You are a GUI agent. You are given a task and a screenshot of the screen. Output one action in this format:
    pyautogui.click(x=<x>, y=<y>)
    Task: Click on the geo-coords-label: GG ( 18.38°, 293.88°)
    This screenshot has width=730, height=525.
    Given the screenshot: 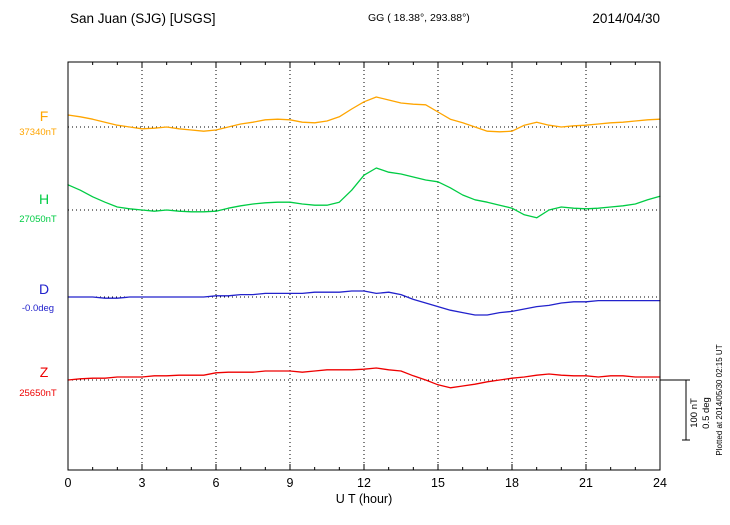 What is the action you would take?
    pyautogui.click(x=419, y=18)
    